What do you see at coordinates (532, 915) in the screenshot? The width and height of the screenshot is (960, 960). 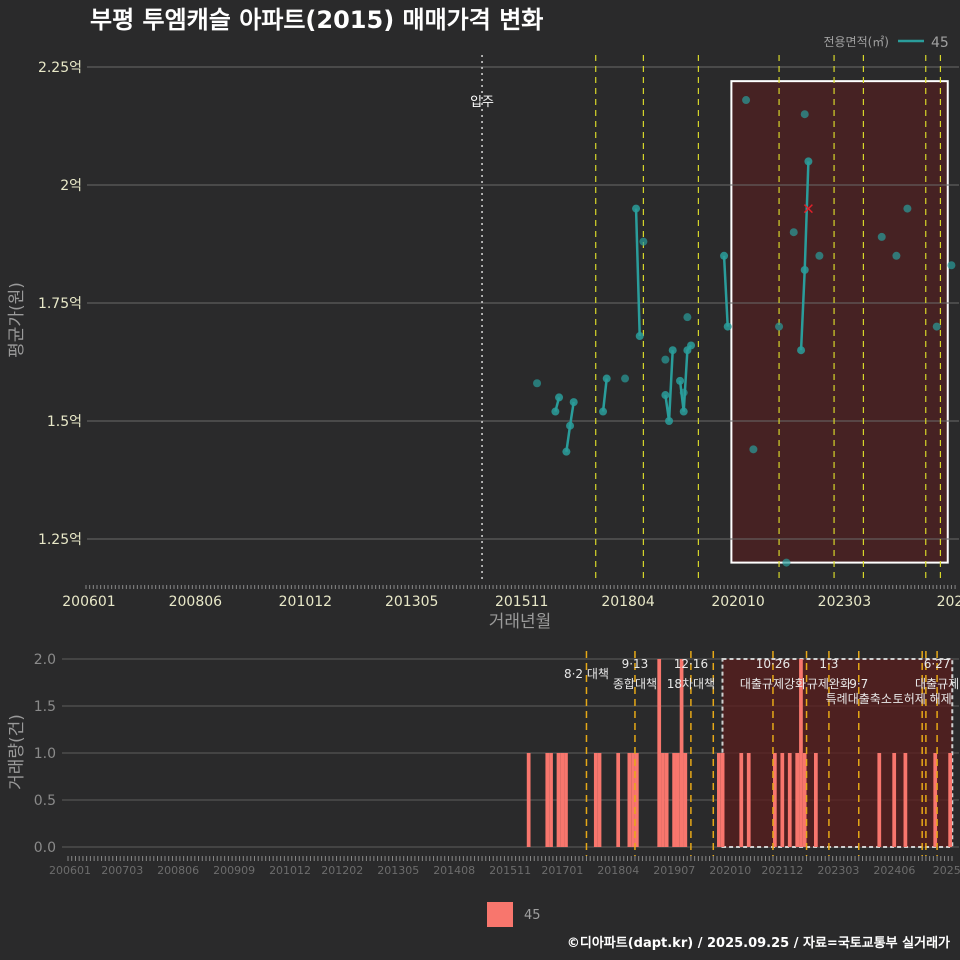 I see `legend-bottom-label: 45` at bounding box center [532, 915].